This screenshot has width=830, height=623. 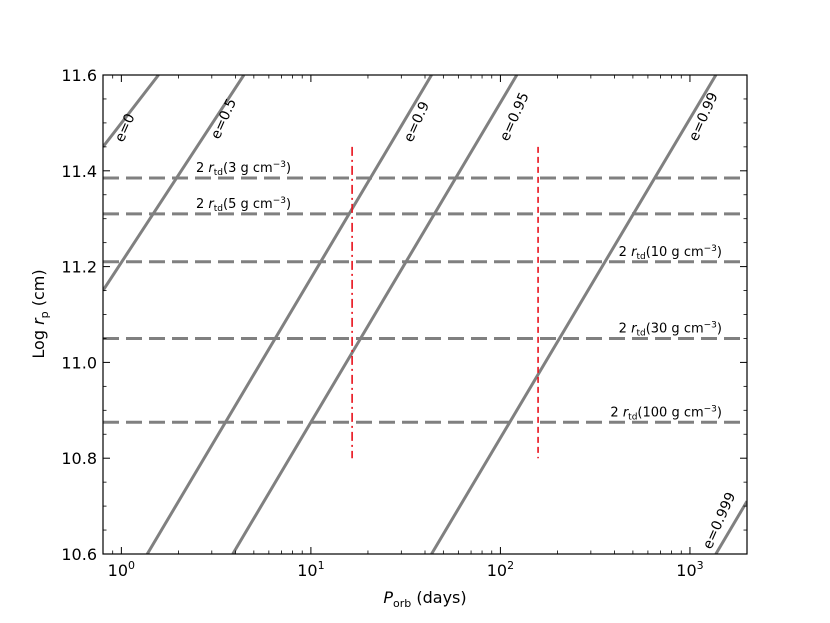 I want to click on x-tick-label: 10¹, so click(x=310, y=569).